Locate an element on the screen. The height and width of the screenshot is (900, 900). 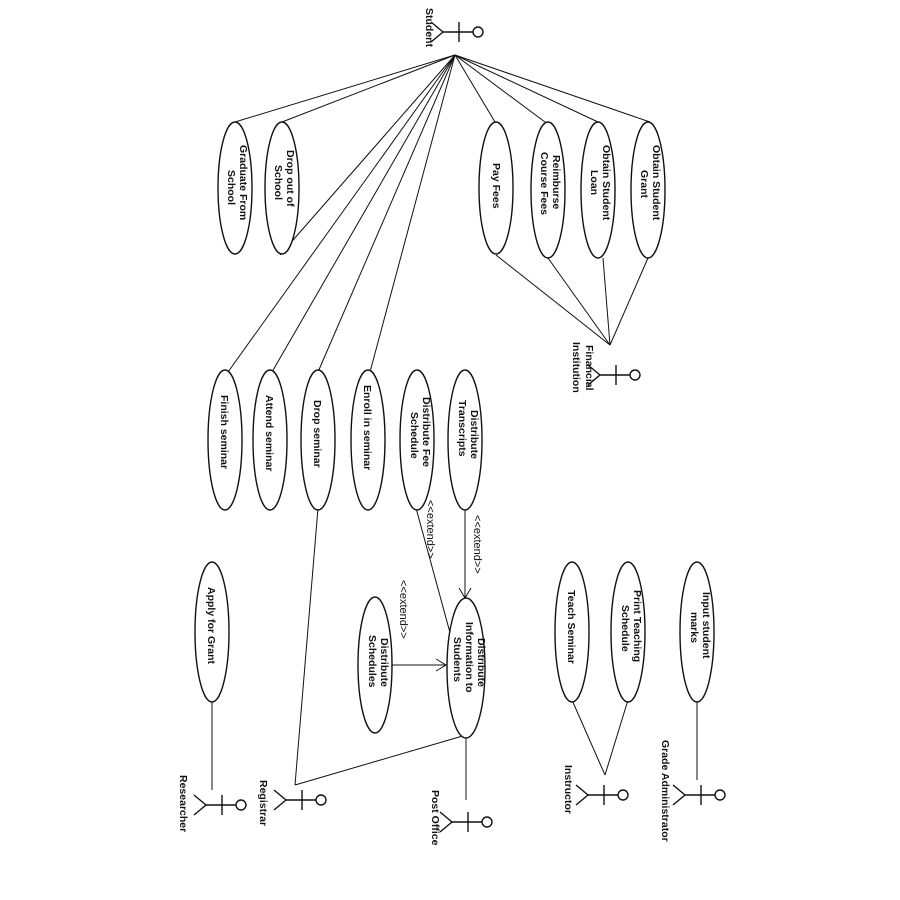
svg-text: Students is located at coordinates (457, 659).